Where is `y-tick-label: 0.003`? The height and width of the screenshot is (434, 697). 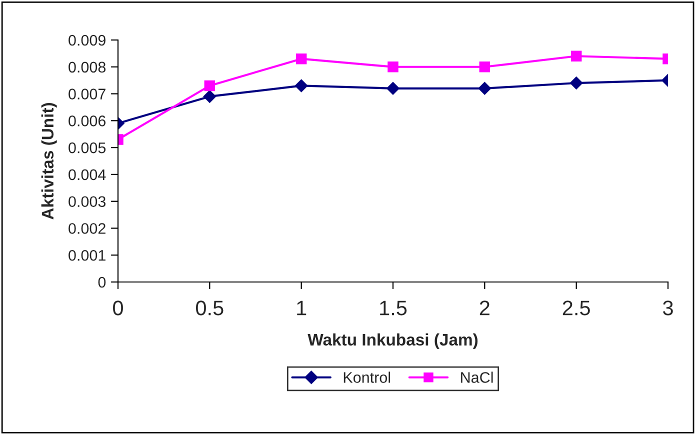 y-tick-label: 0.003 is located at coordinates (87, 202).